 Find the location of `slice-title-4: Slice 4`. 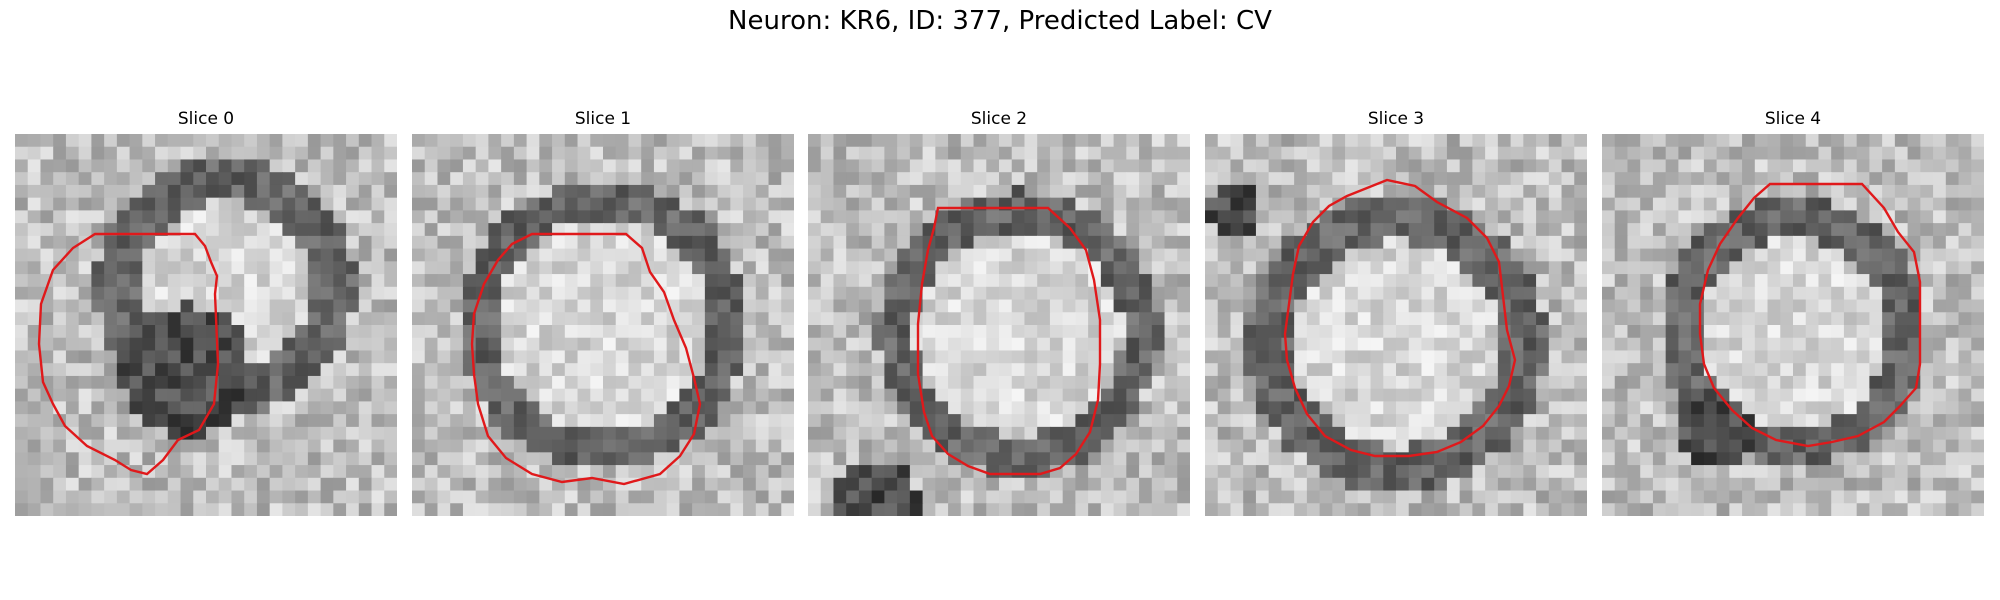

slice-title-4: Slice 4 is located at coordinates (1793, 119).